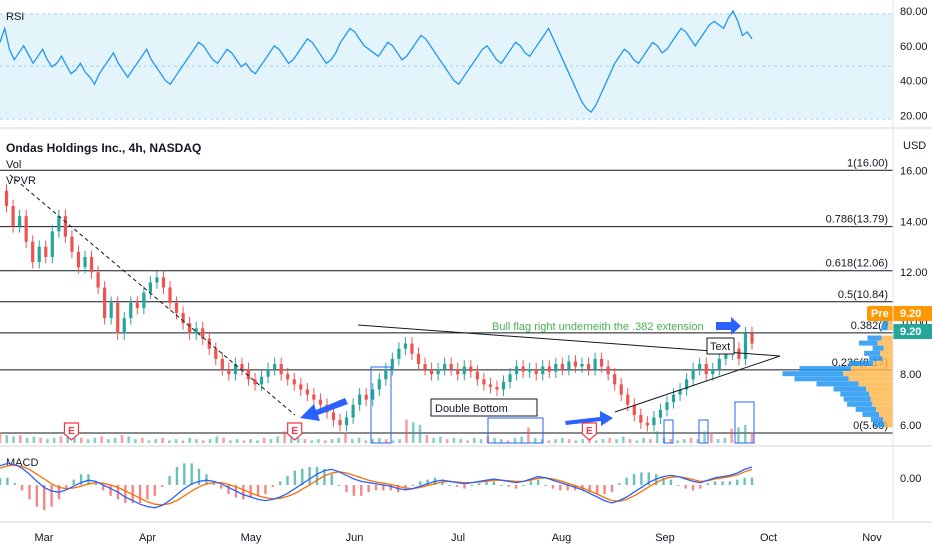 Image resolution: width=932 pixels, height=550 pixels. What do you see at coordinates (914, 117) in the screenshot?
I see `rsi-tick-label: 20.00` at bounding box center [914, 117].